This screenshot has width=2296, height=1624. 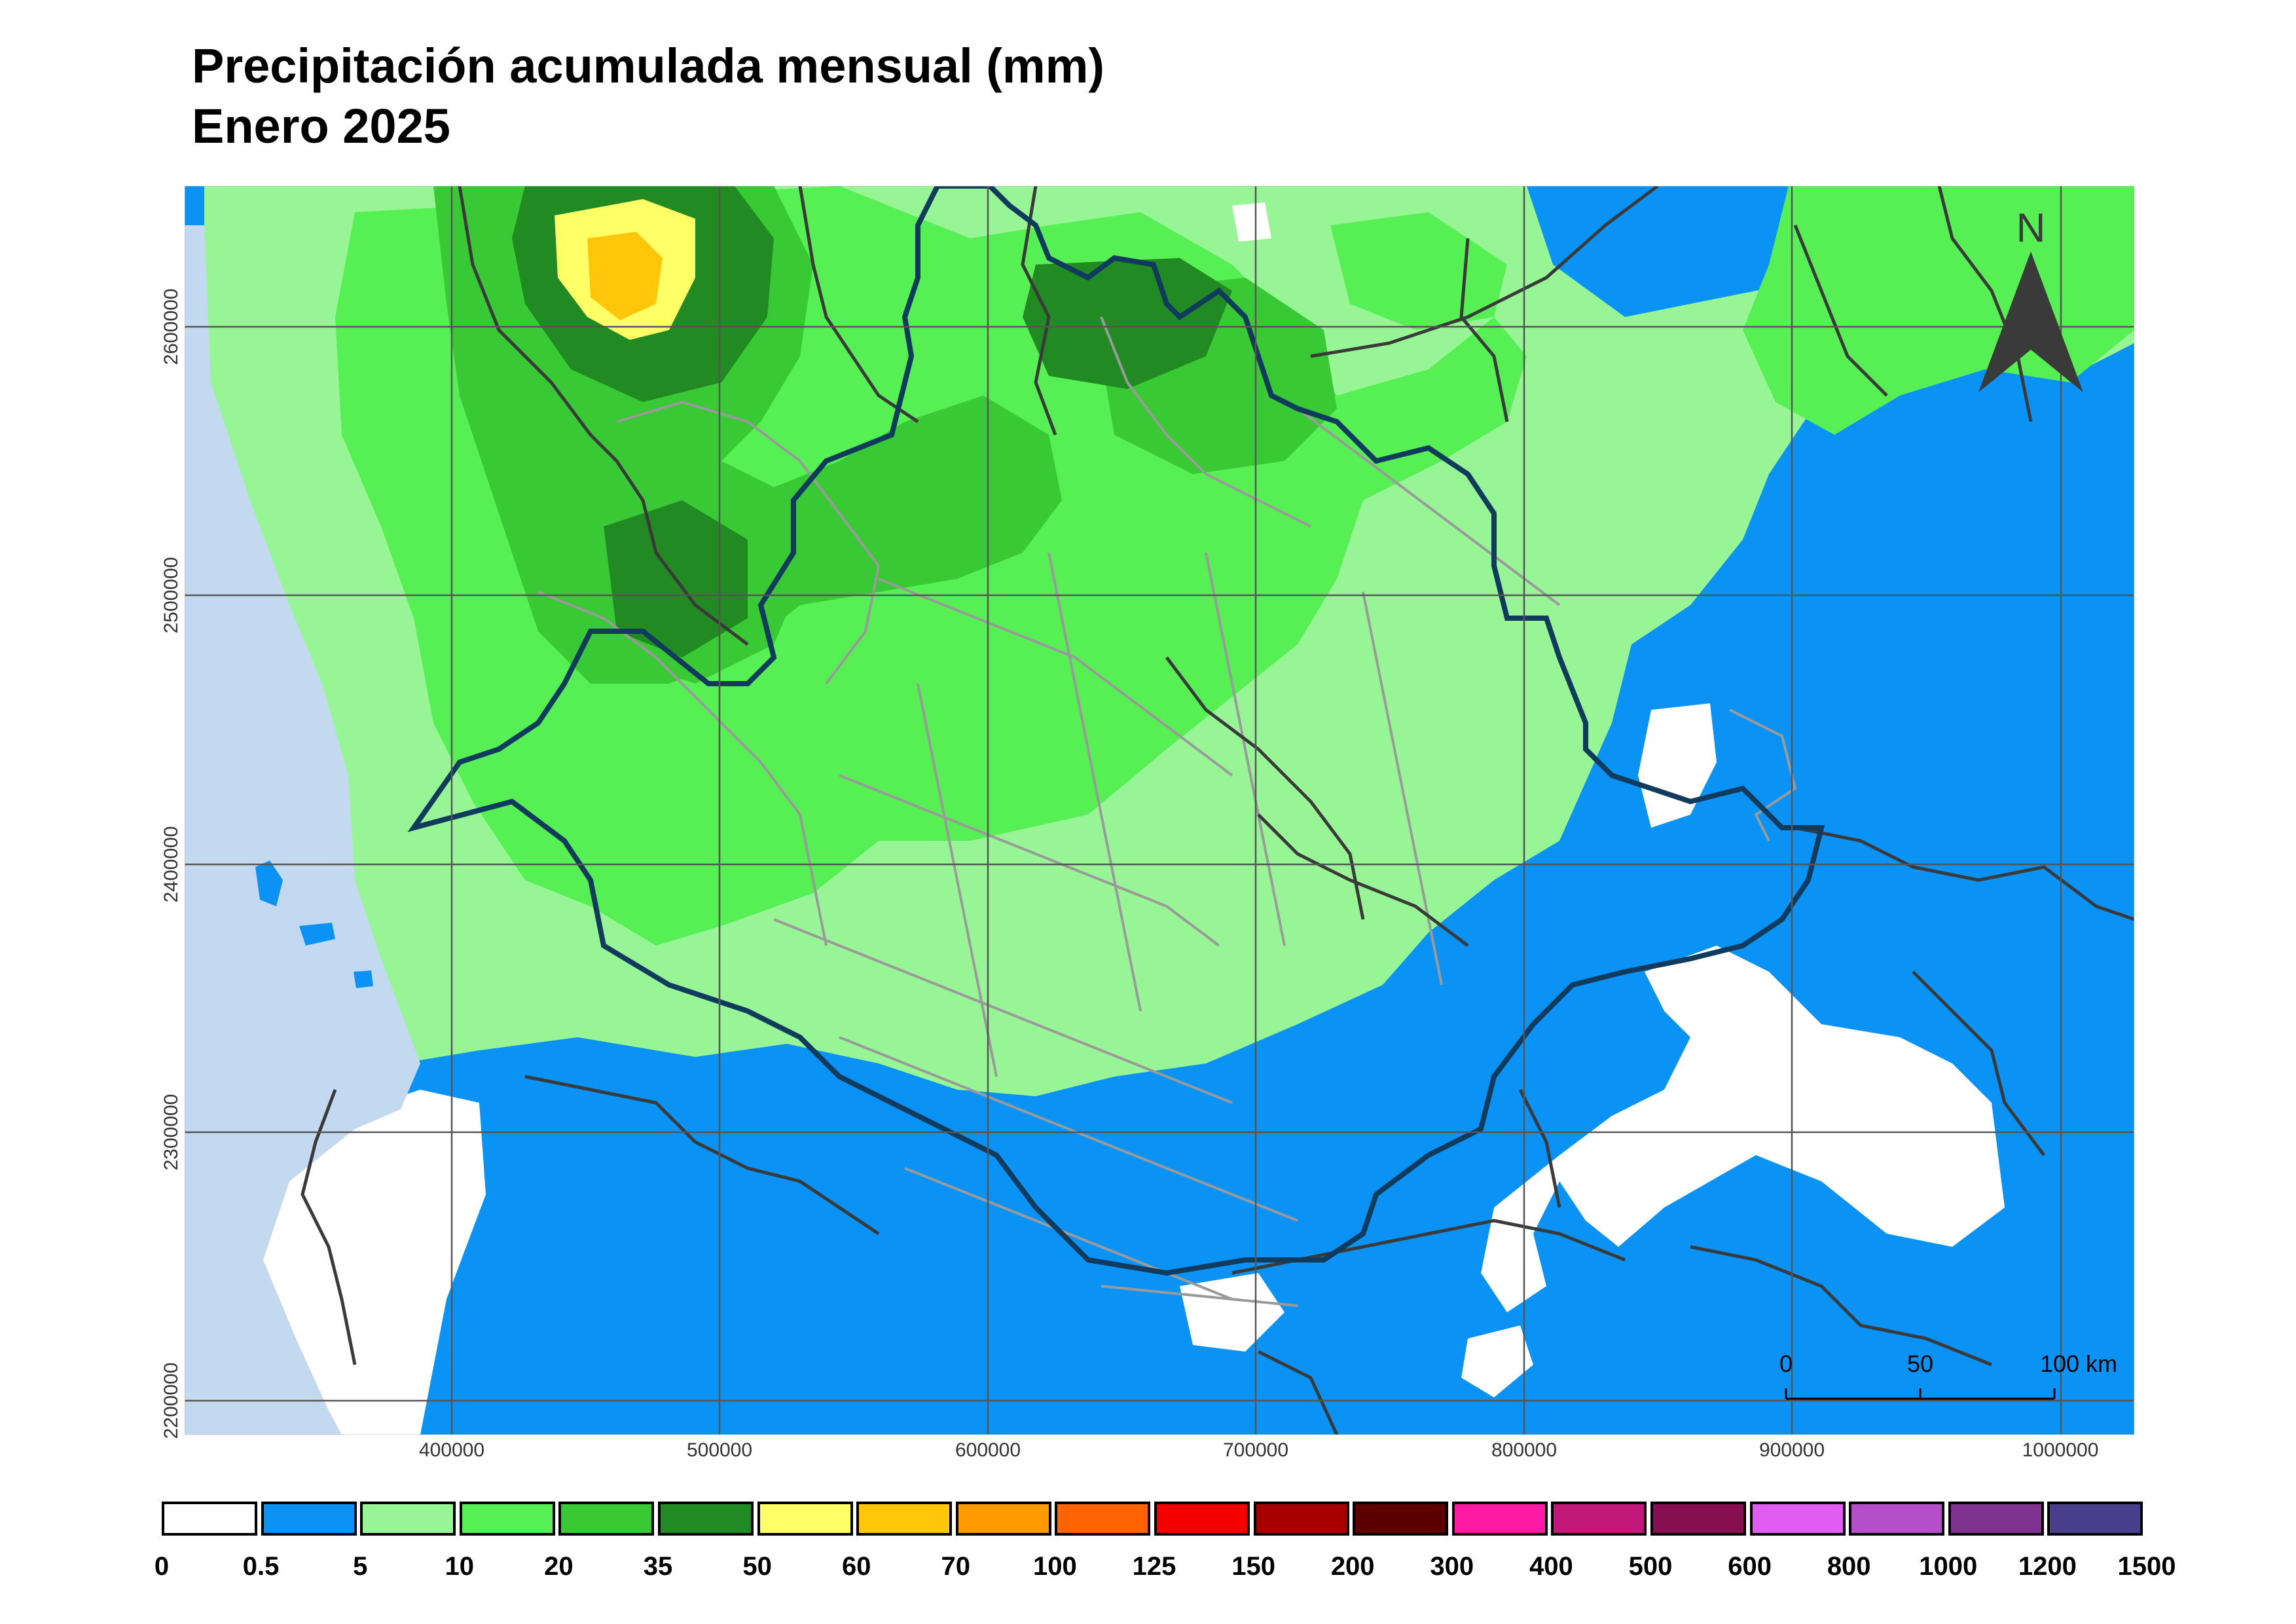 What do you see at coordinates (2078, 1363) in the screenshot?
I see `scale-label-100: 100 km` at bounding box center [2078, 1363].